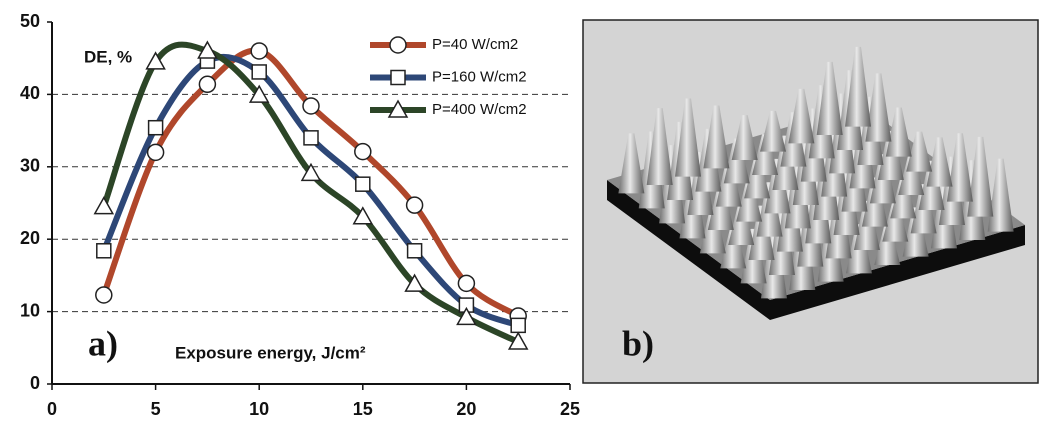  Describe the element at coordinates (270, 352) in the screenshot. I see `x-annotation: Exposure energy, J/cm²` at that location.